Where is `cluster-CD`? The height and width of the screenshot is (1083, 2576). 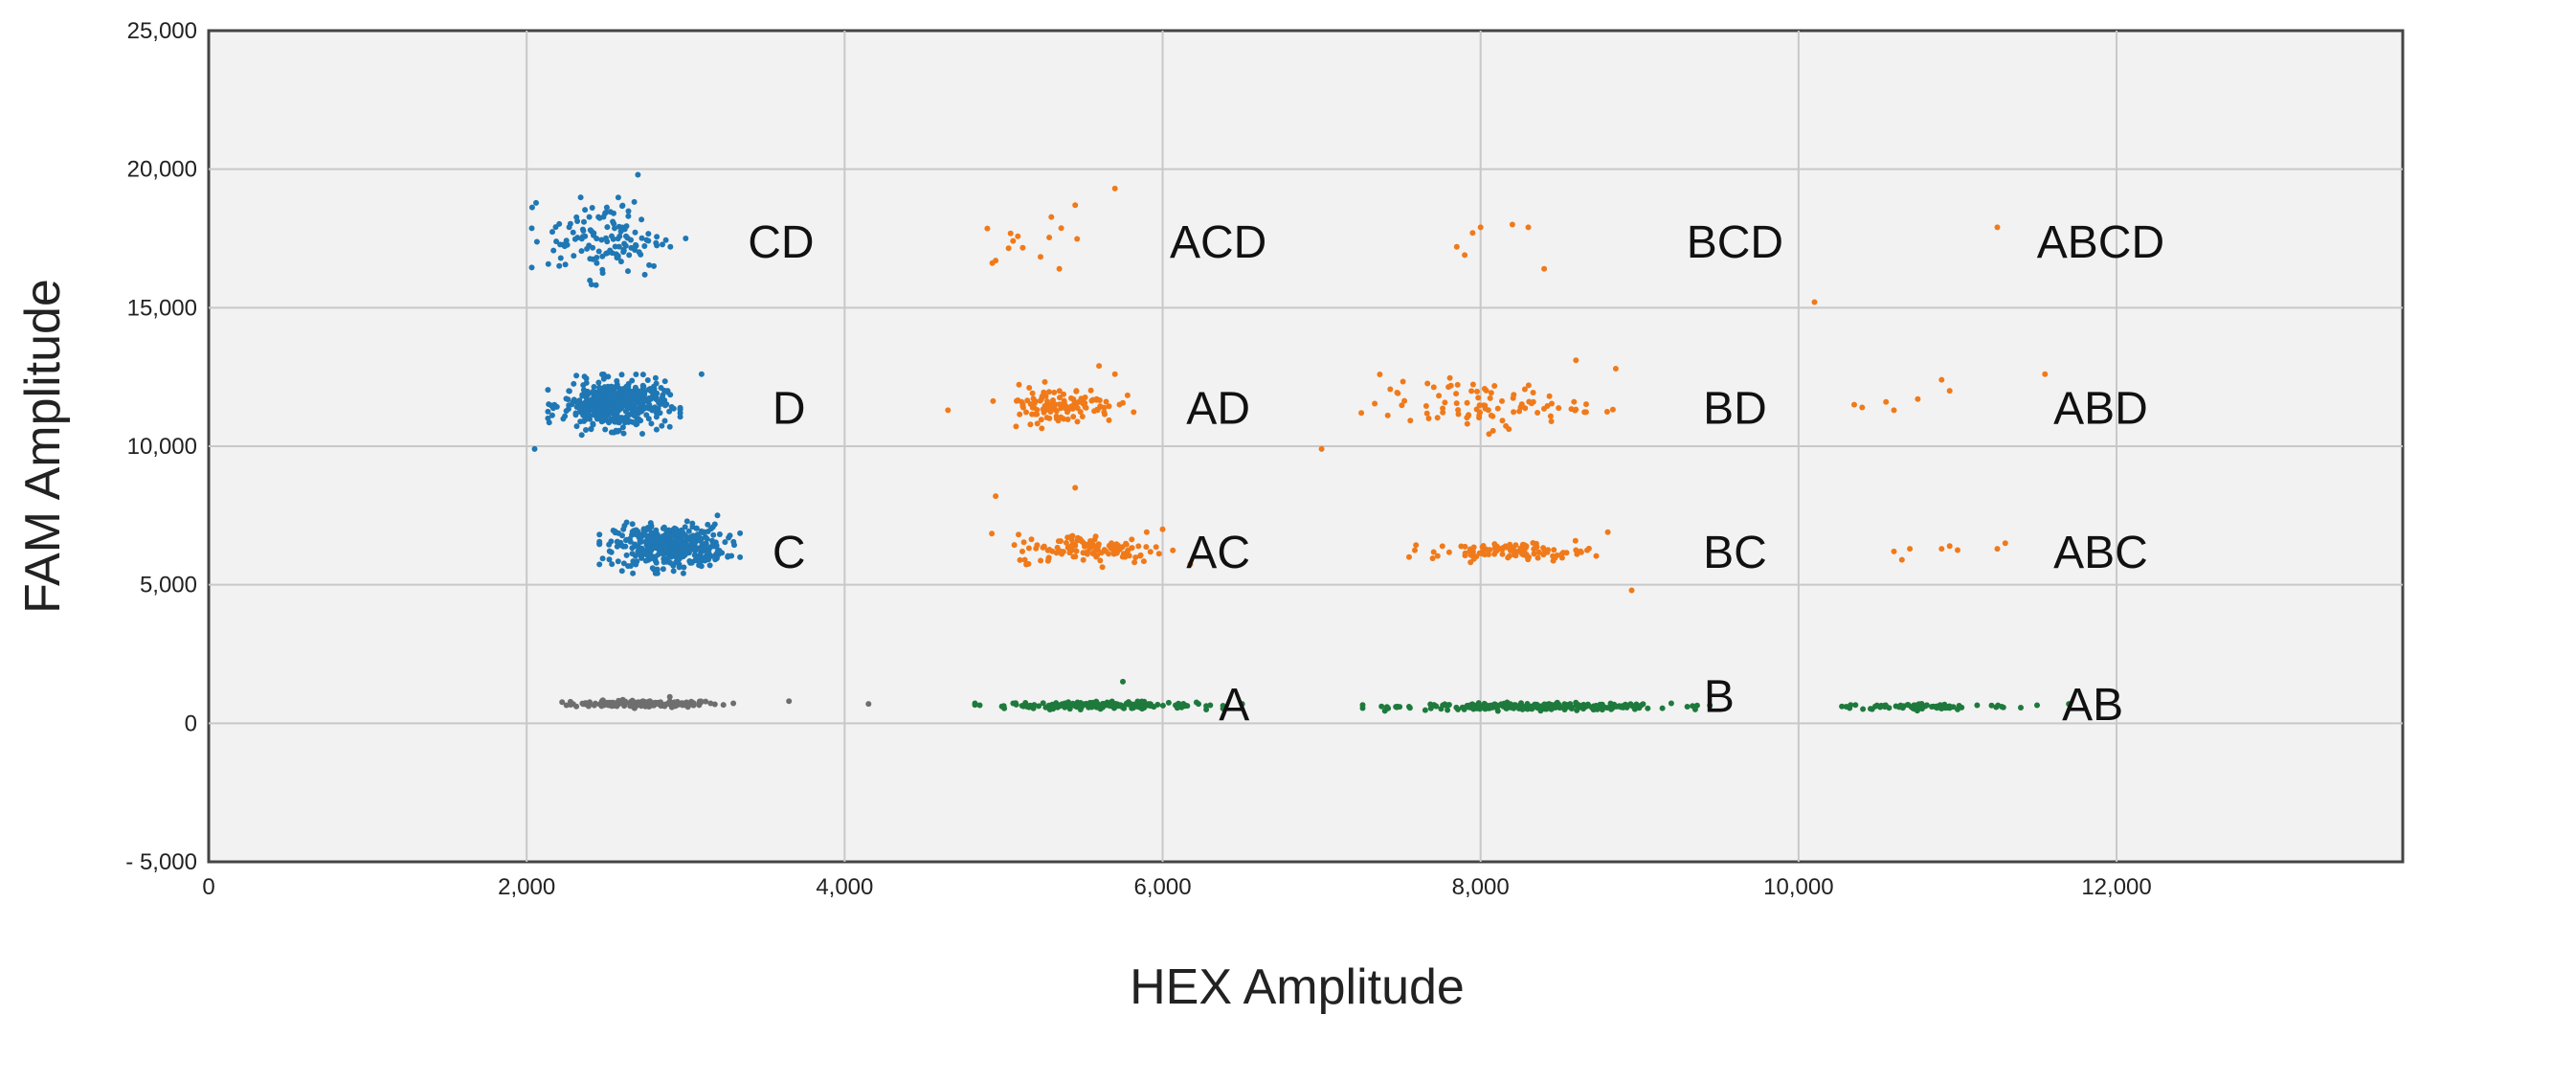
cluster-CD is located at coordinates (608, 230).